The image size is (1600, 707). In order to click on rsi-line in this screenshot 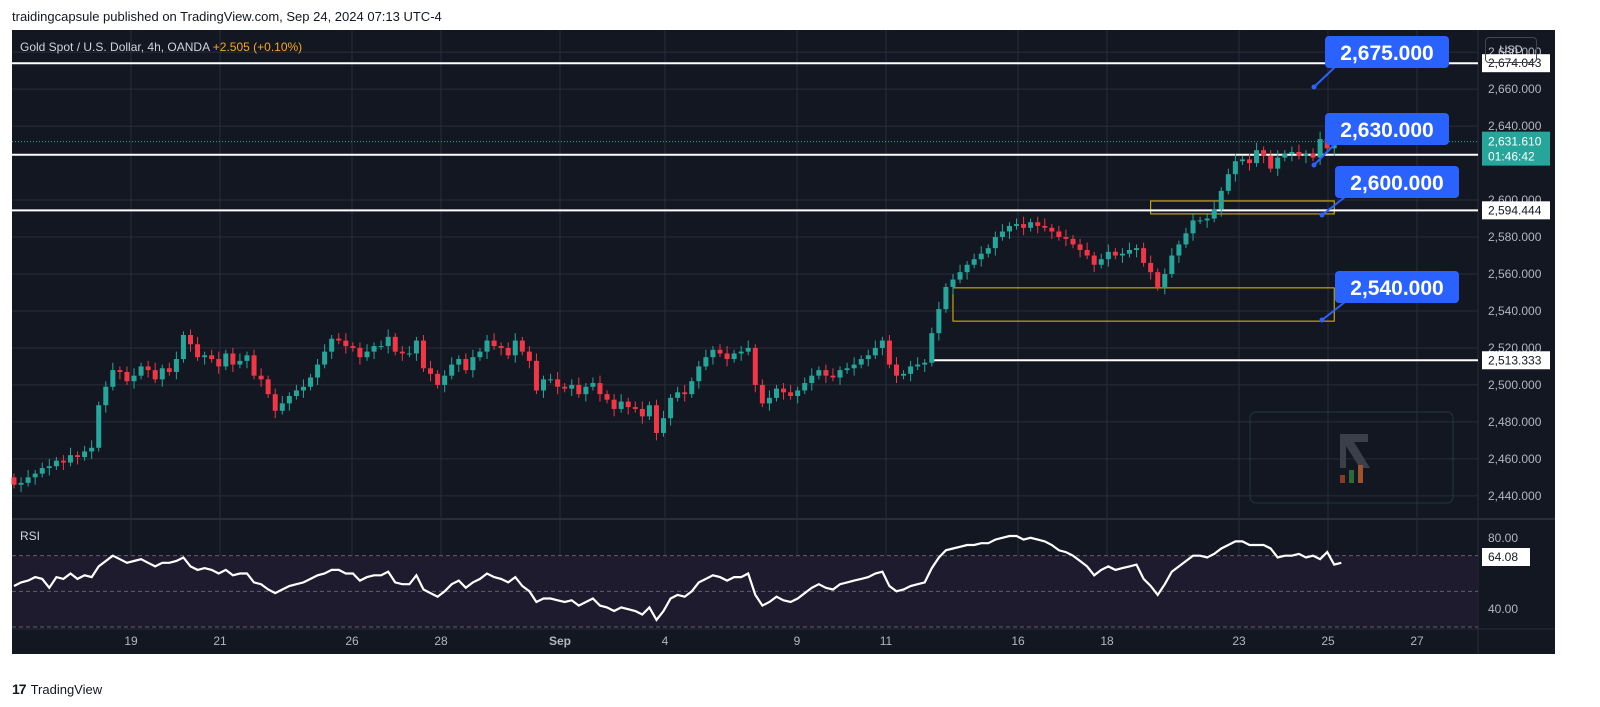, I will do `click(677, 578)`.